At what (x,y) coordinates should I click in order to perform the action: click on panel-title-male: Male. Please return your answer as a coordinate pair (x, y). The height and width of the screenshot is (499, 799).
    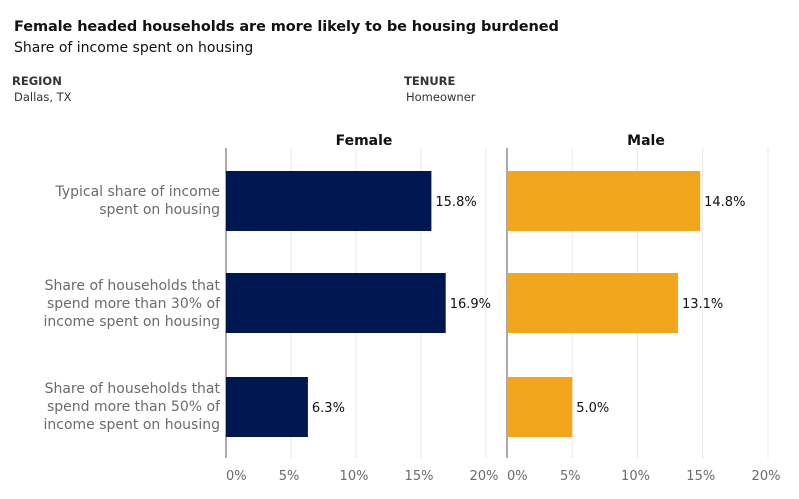
    Looking at the image, I should click on (646, 141).